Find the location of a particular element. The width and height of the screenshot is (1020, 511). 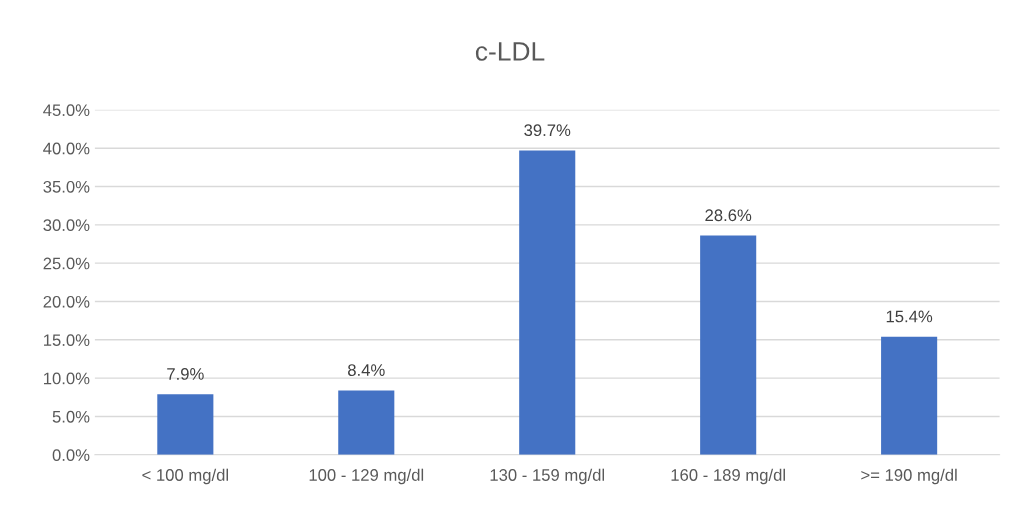

y-tick-label: 10.0% is located at coordinates (67, 378).